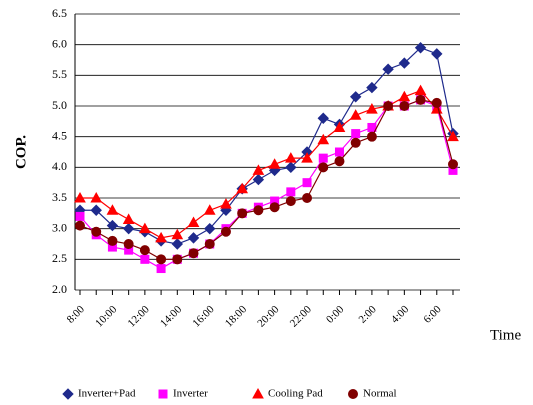  What do you see at coordinates (59, 289) in the screenshot?
I see `y-tick-label: 2.0` at bounding box center [59, 289].